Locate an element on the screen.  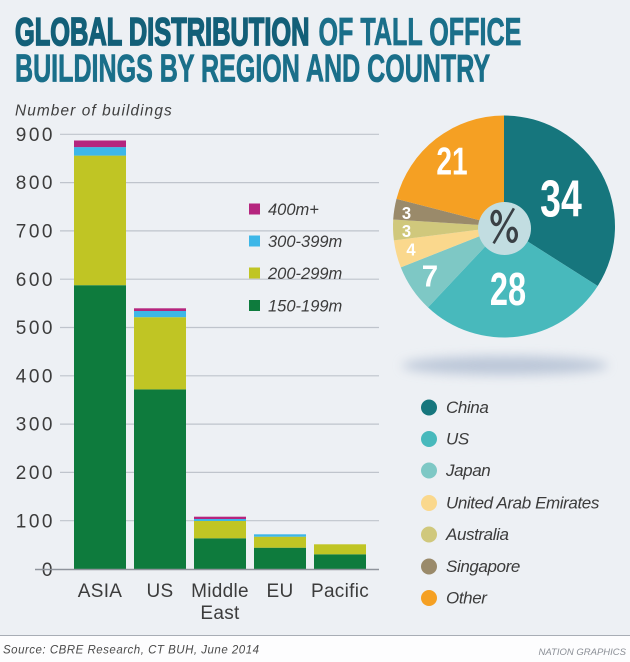
svg-text: 21 is located at coordinates (451, 162).